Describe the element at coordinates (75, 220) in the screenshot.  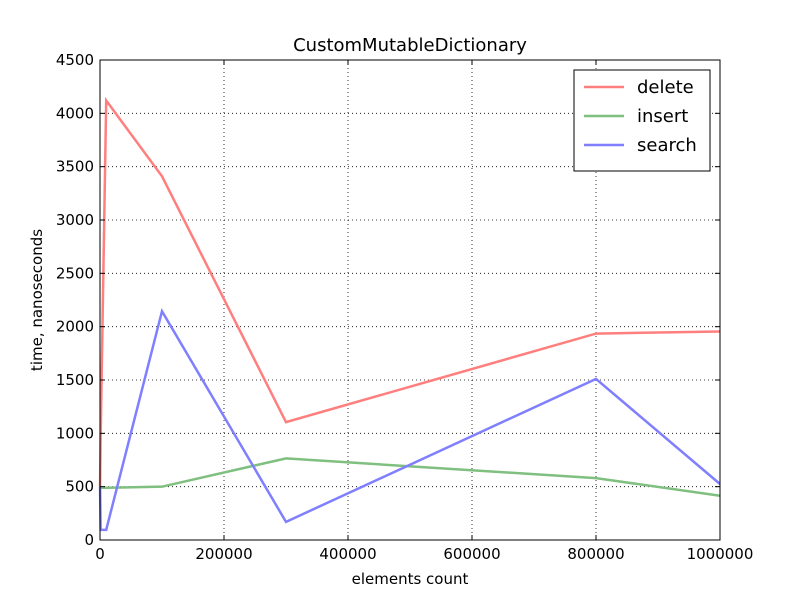
I see `y-tick-label: 3000` at that location.